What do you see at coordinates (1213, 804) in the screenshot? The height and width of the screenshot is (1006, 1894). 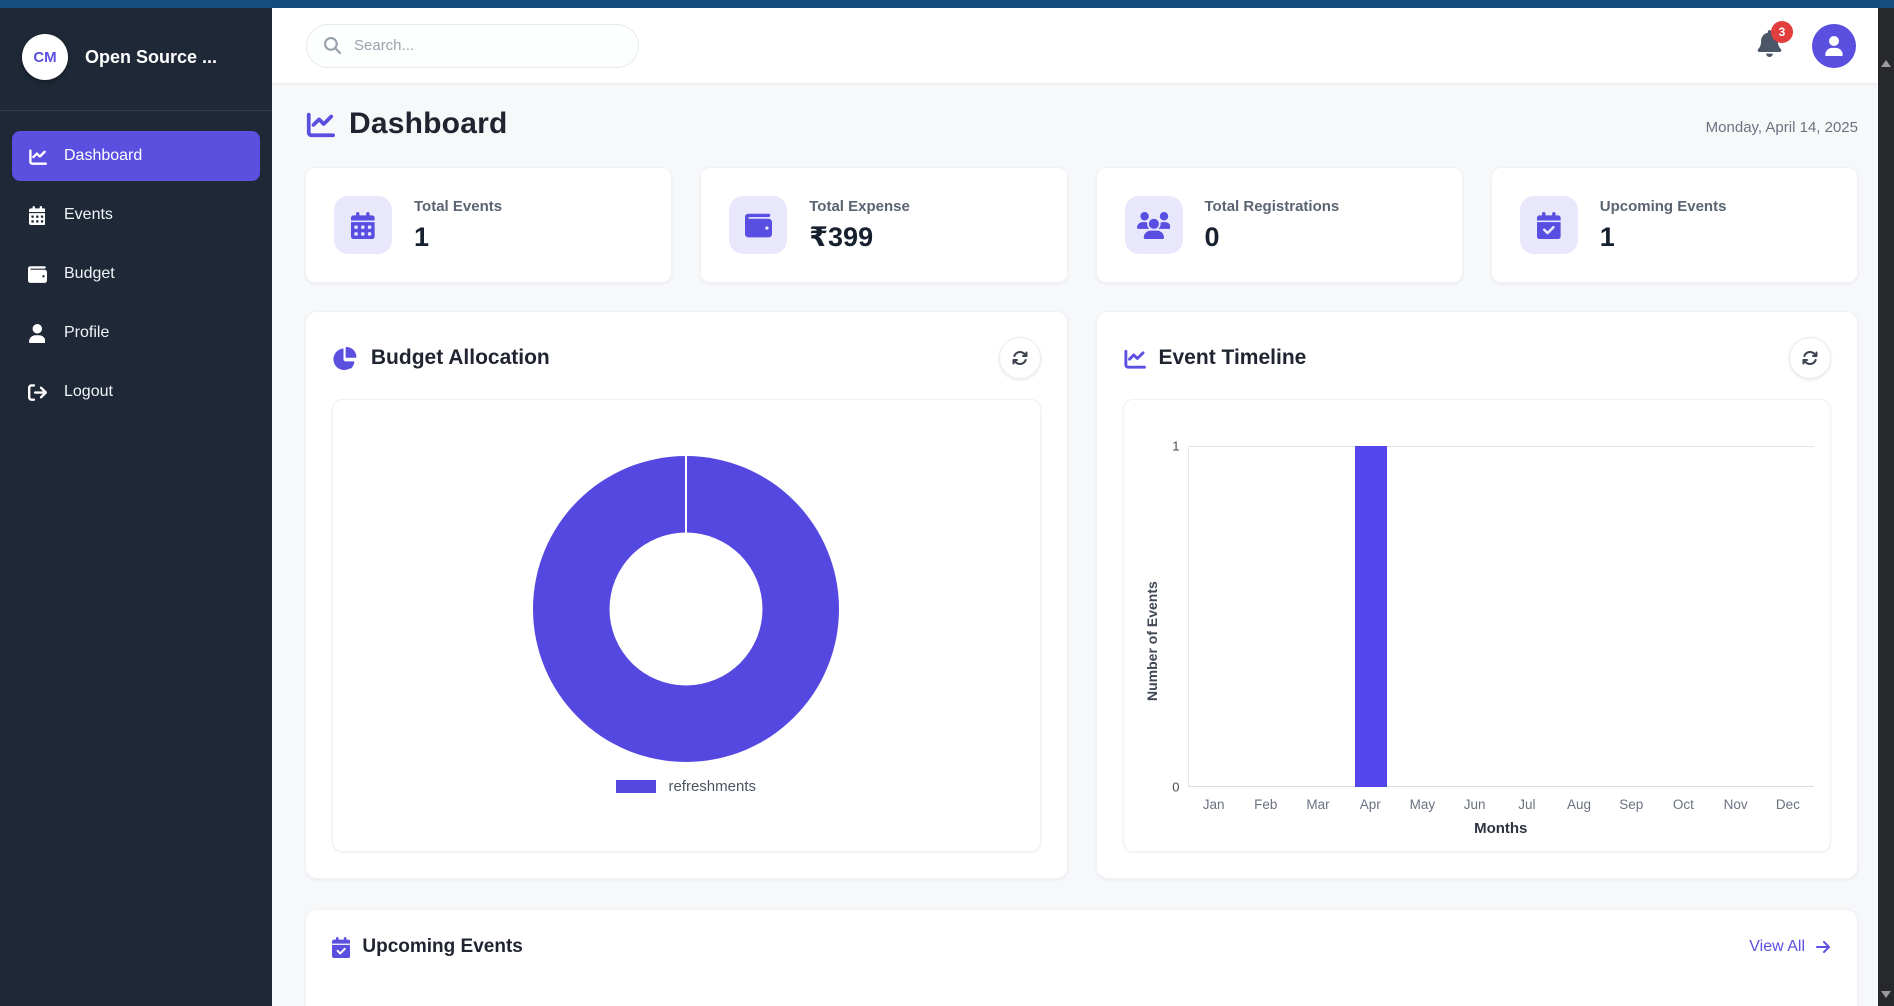 I see `x-tick: Jan` at bounding box center [1213, 804].